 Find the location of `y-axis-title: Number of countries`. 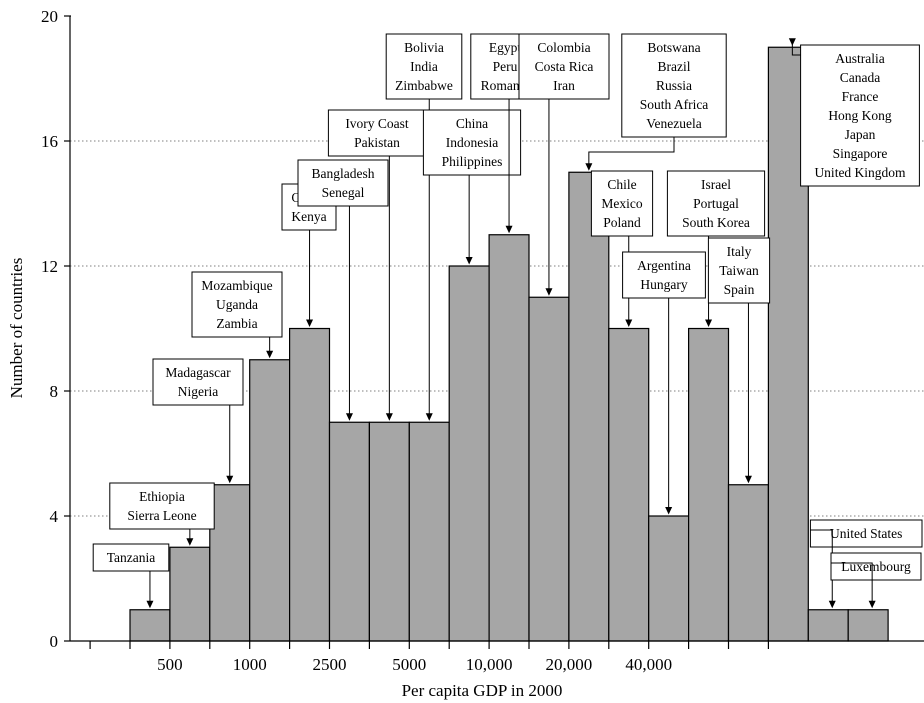

y-axis-title: Number of countries is located at coordinates (16, 328).